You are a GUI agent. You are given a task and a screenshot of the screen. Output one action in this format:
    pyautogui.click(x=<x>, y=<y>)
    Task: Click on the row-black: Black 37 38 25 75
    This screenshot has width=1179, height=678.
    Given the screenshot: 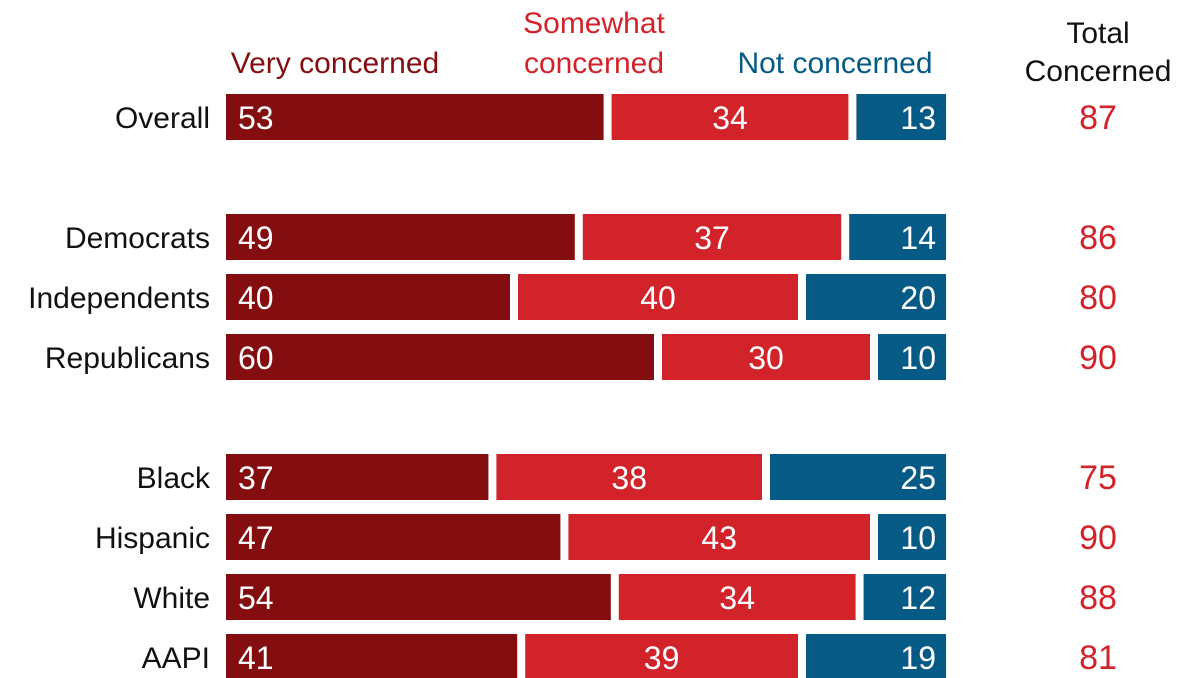 What is the action you would take?
    pyautogui.click(x=627, y=477)
    